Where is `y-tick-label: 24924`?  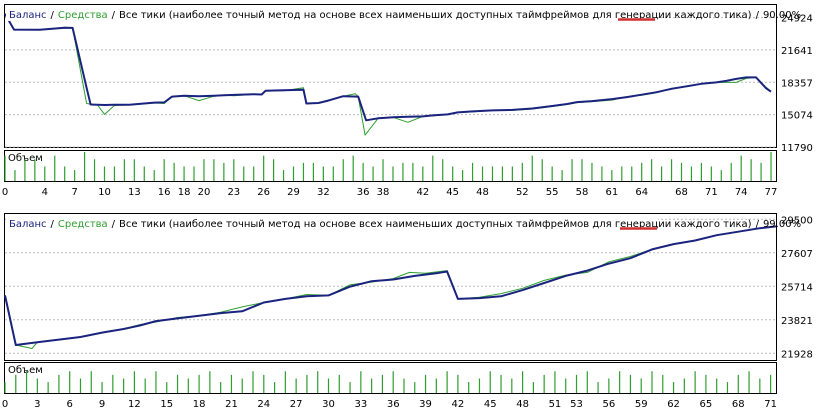 y-tick-label: 24924 is located at coordinates (797, 19).